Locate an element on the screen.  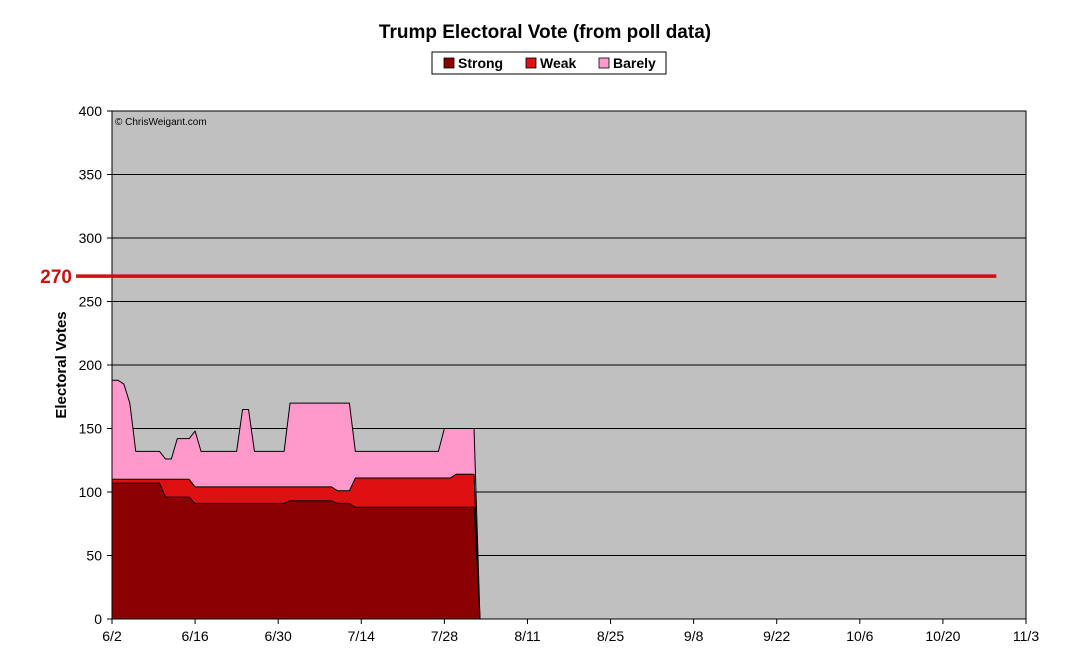
x-tick-label: 7/28 is located at coordinates (444, 636).